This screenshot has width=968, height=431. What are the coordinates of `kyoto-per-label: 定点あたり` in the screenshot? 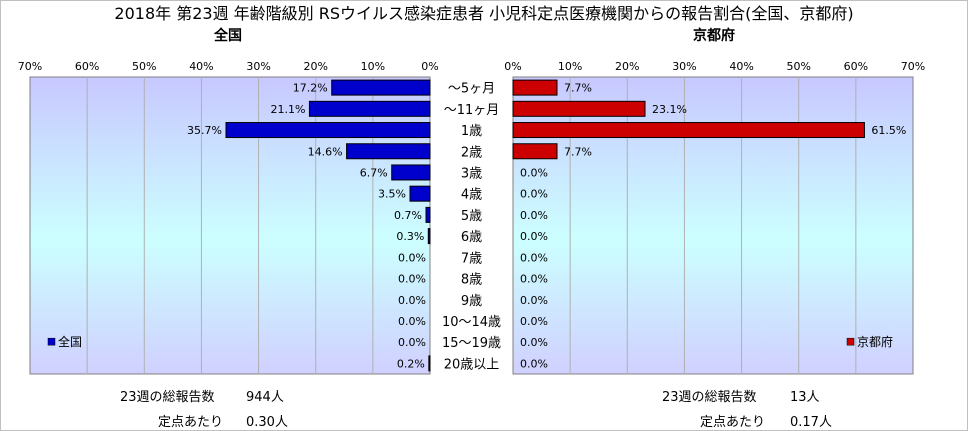 It's located at (733, 422).